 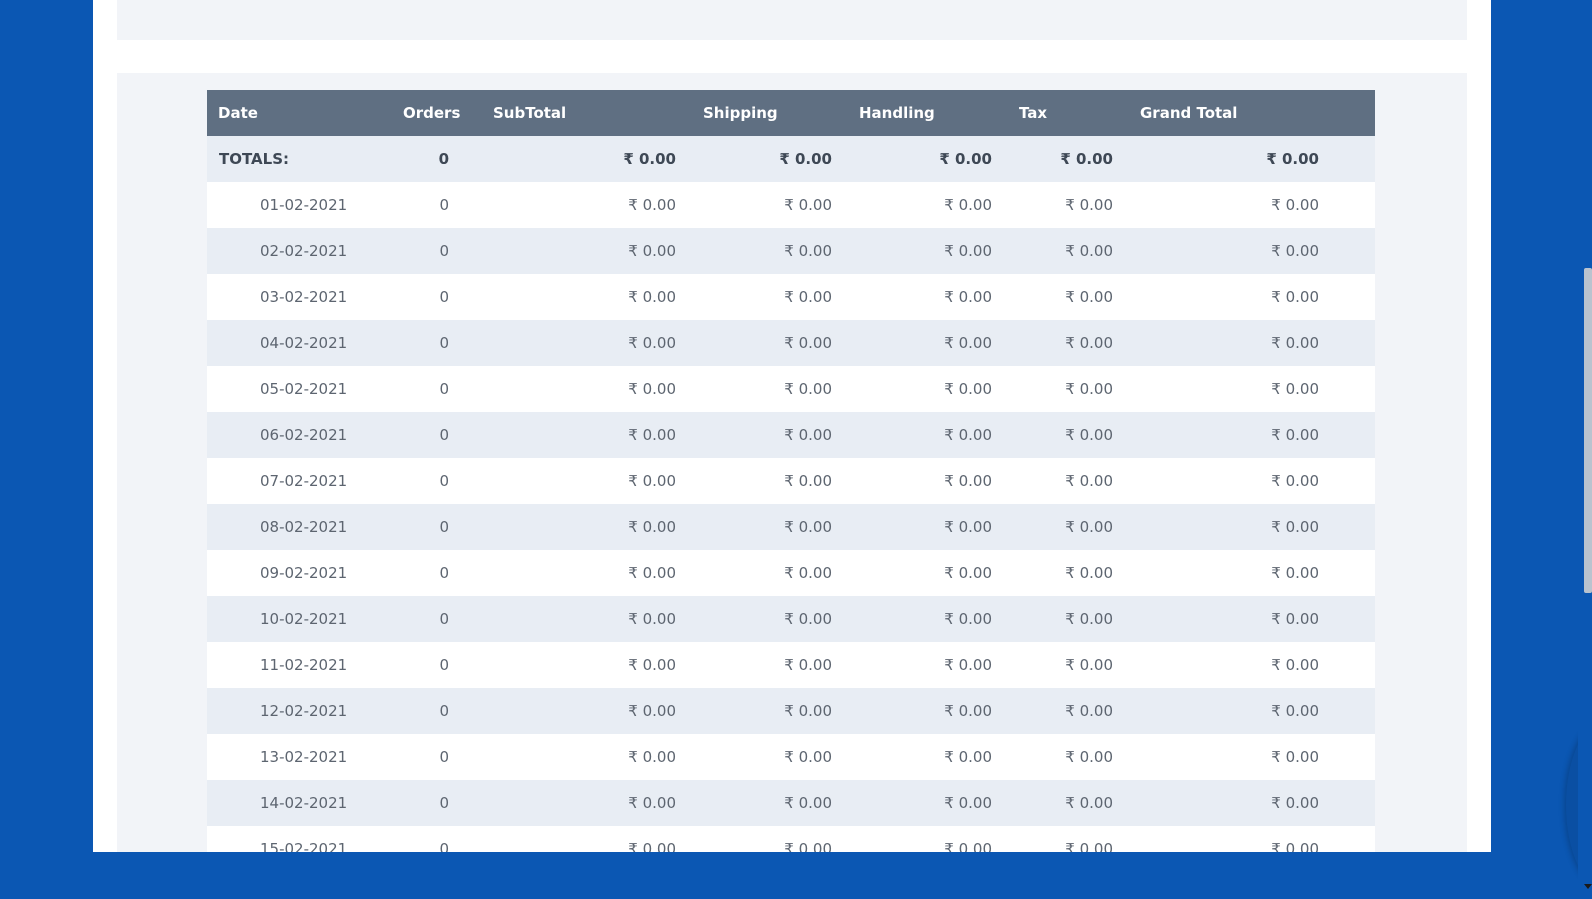 I want to click on totals-grand-total: ₹ 0.00, so click(x=1252, y=159).